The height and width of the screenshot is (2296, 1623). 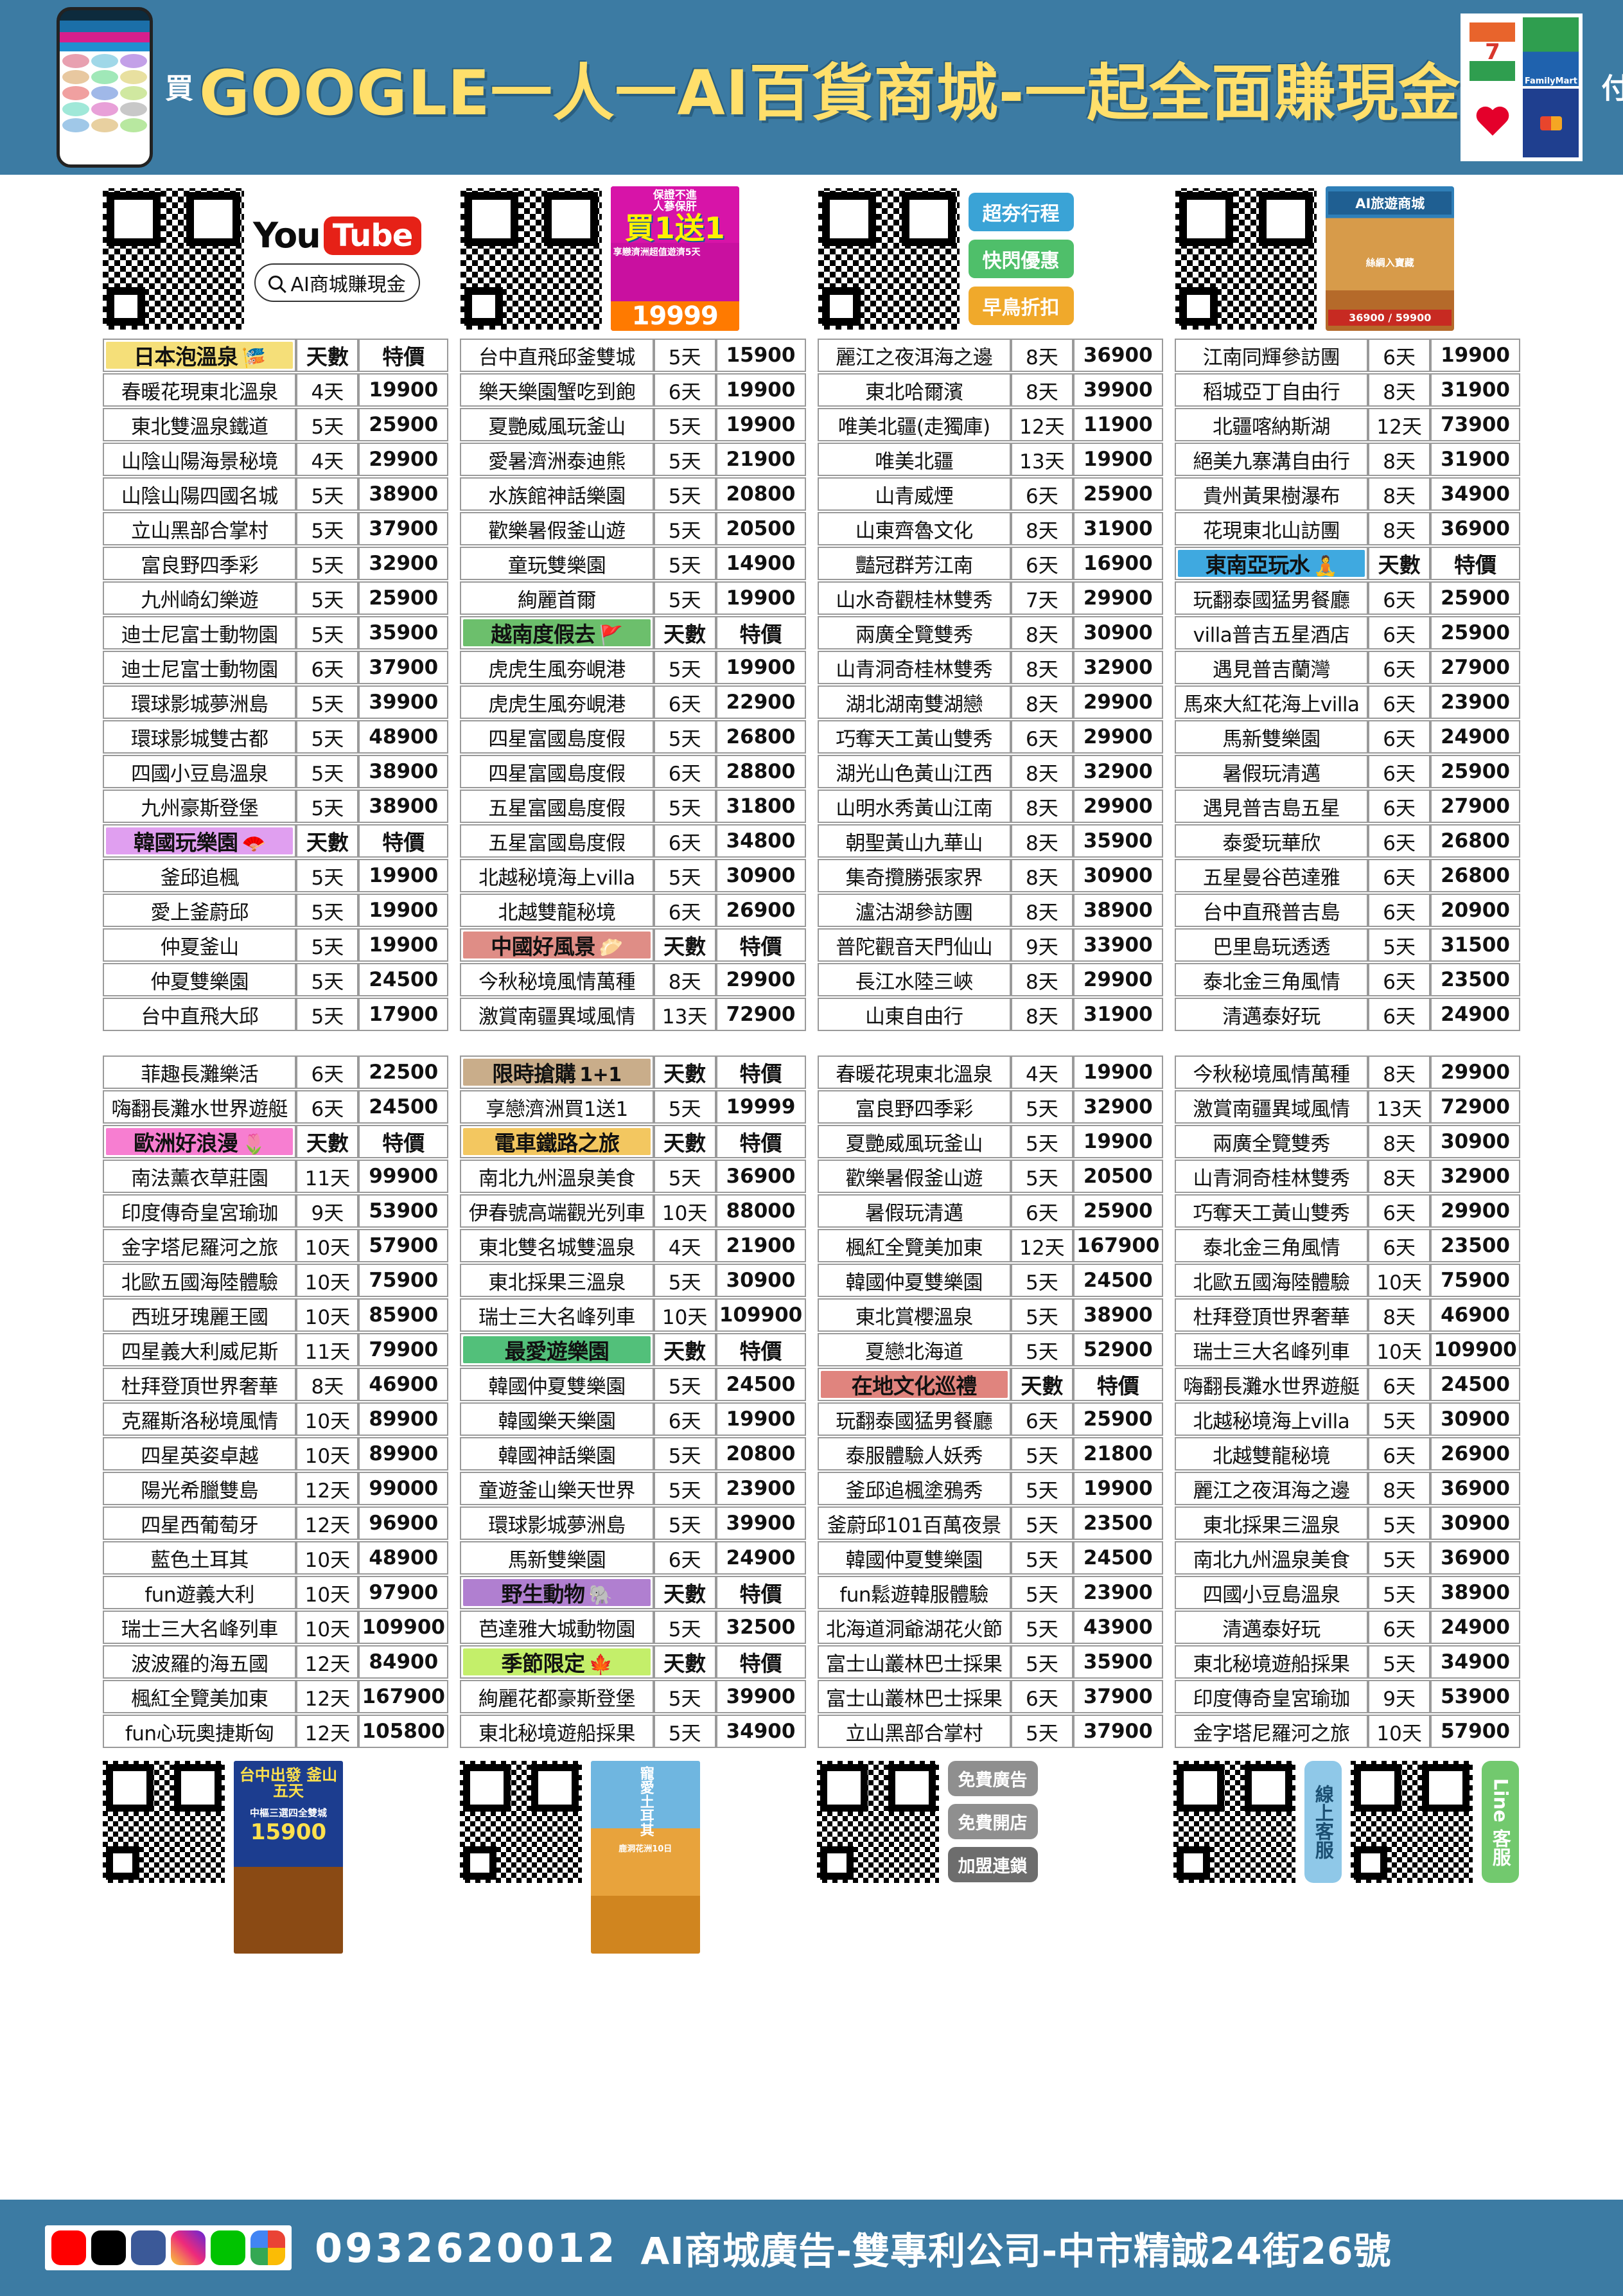 What do you see at coordinates (1347, 1014) in the screenshot?
I see `deal-row: 清邁泰好玩 6天 24900` at bounding box center [1347, 1014].